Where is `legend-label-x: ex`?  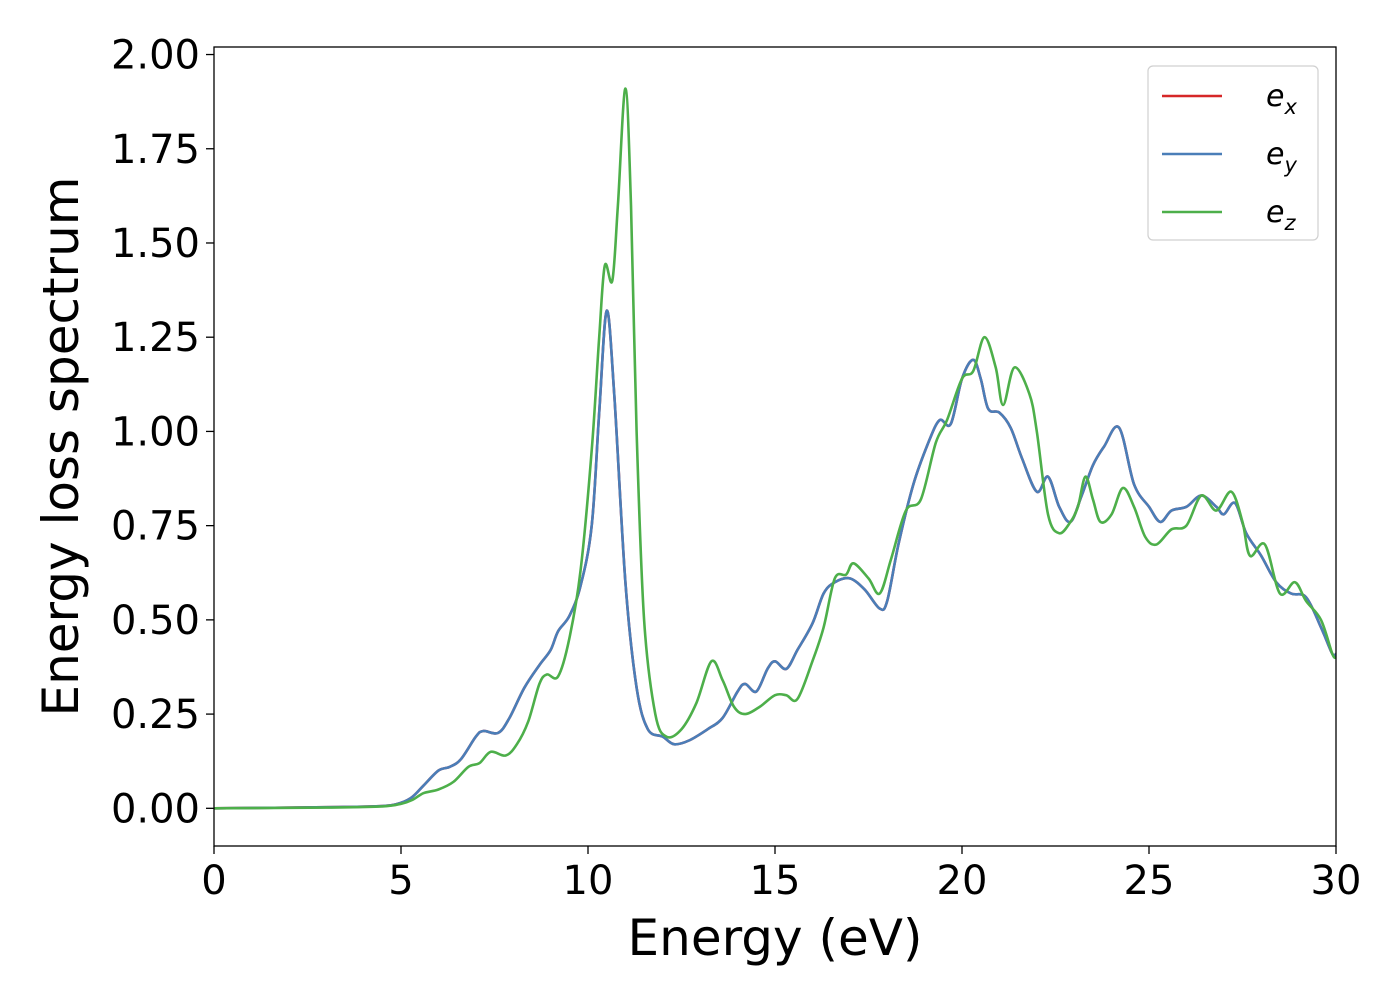 legend-label-x: ex is located at coordinates (1281, 99).